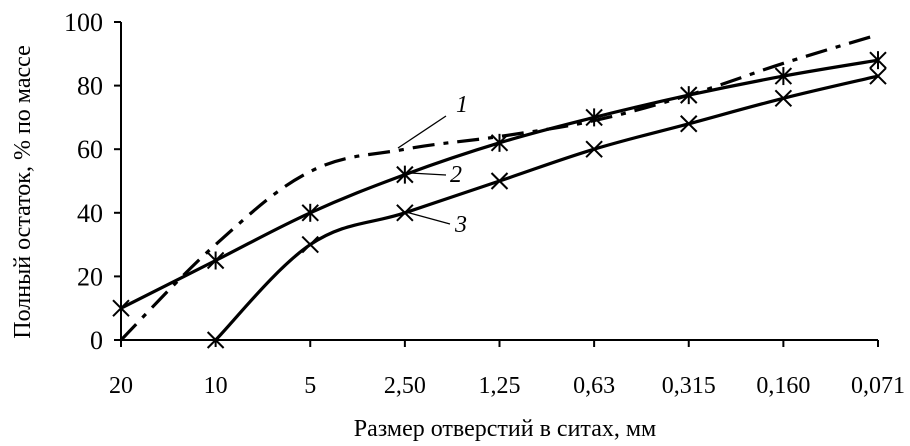  What do you see at coordinates (783, 386) in the screenshot?
I see `x-tick-label: 0,160` at bounding box center [783, 386].